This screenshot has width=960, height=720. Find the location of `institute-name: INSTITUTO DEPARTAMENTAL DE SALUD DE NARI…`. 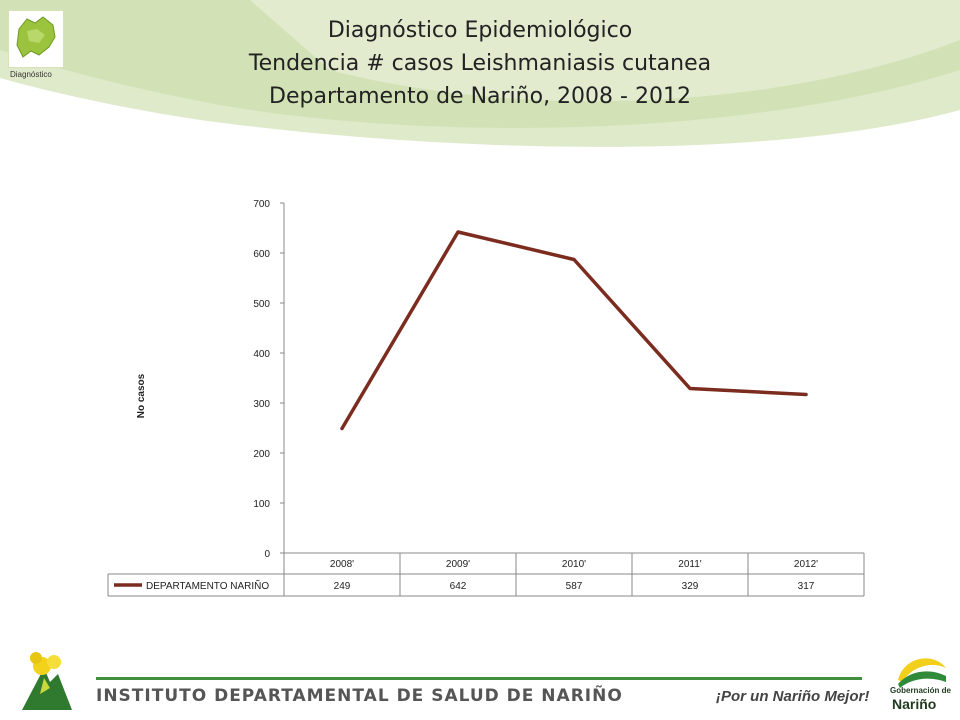

institute-name: INSTITUTO DEPARTAMENTAL DE SALUD DE NARI… is located at coordinates (359, 696).